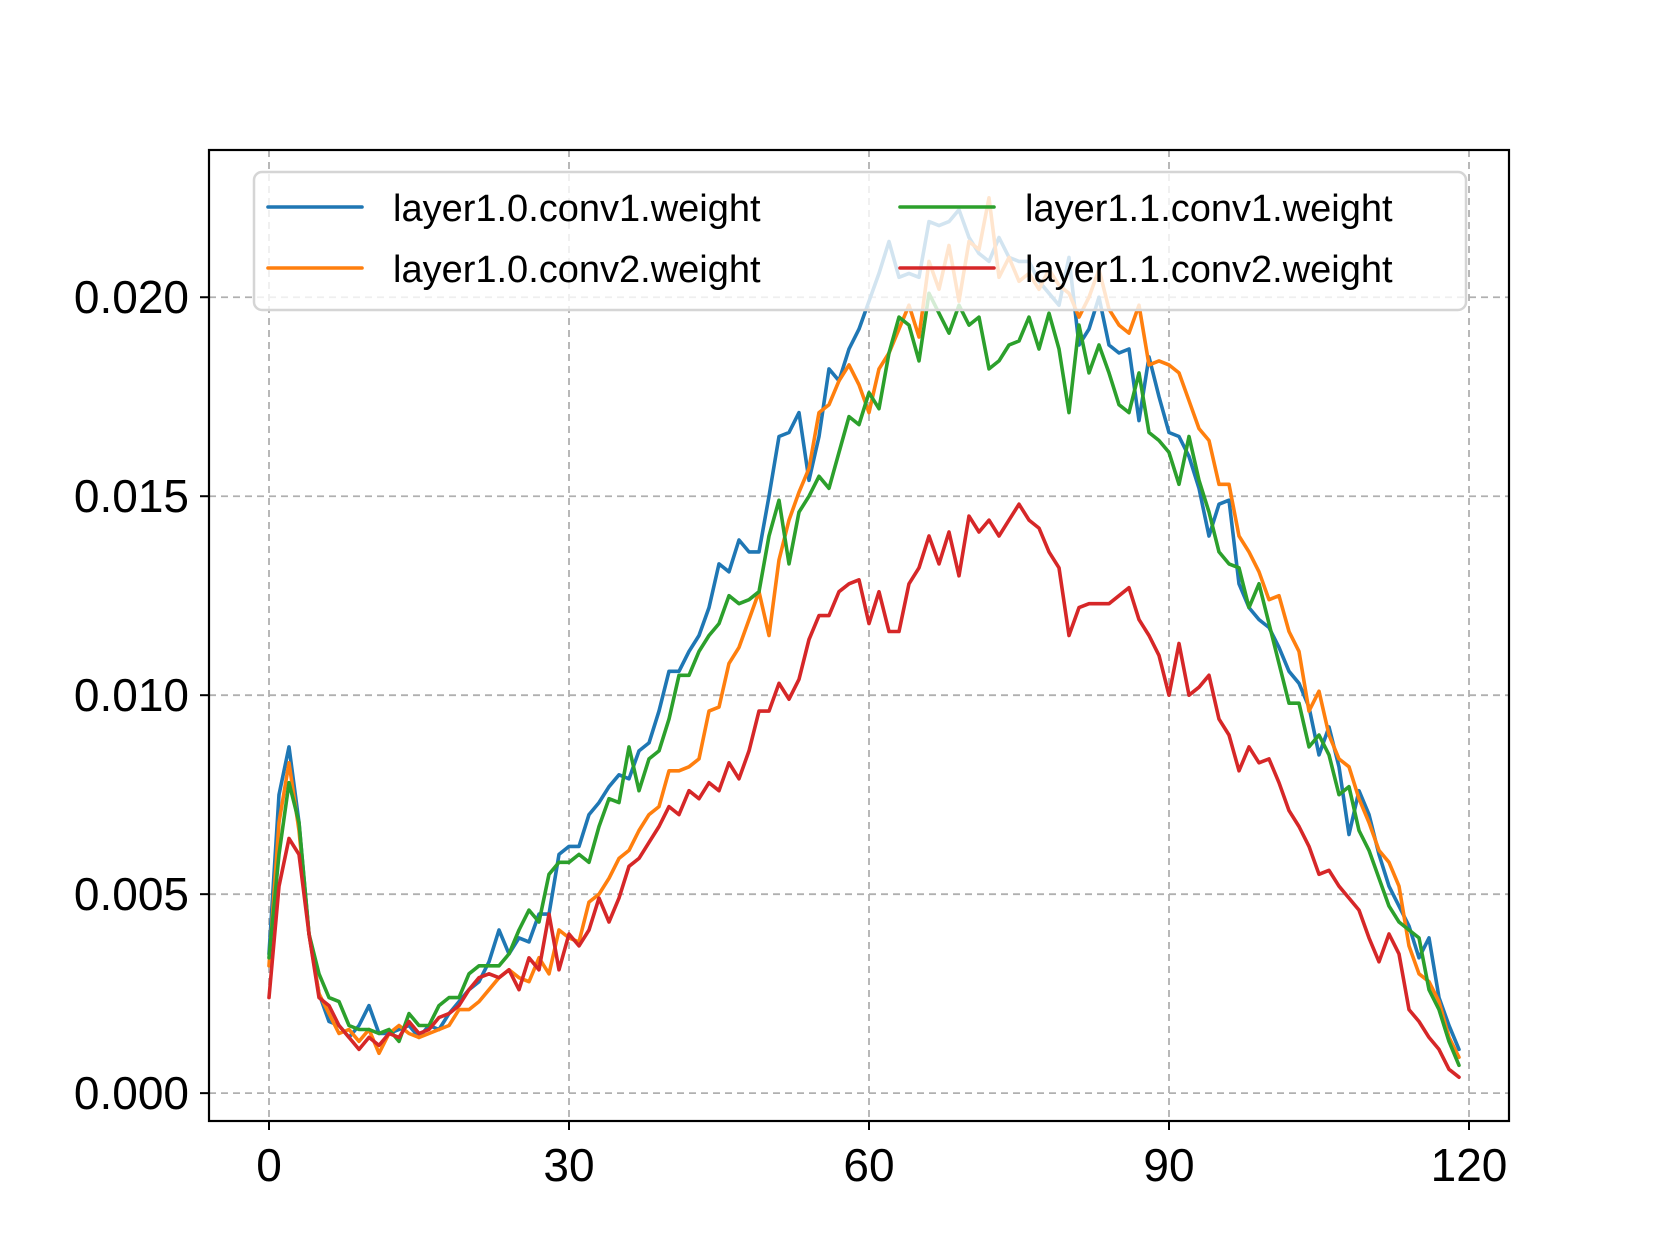 This screenshot has height=1245, width=1660. Describe the element at coordinates (1469, 1165) in the screenshot. I see `x-tick-label: 120` at that location.